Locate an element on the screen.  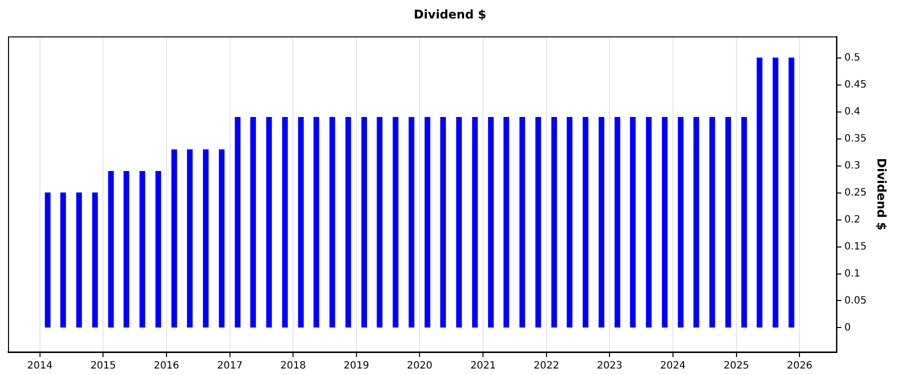
y-tick-label: 0.5 is located at coordinates (852, 58).